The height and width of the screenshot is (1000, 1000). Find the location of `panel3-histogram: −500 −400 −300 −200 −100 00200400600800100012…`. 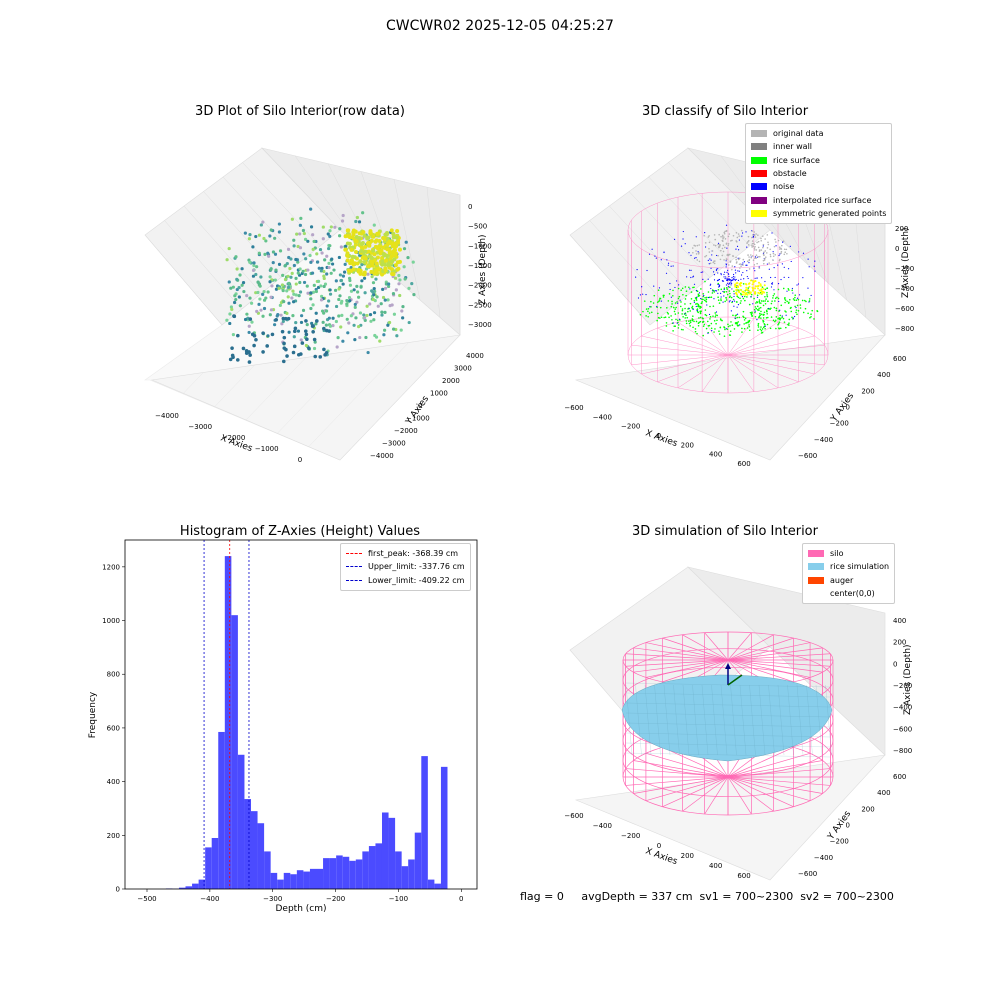

panel3-histogram: −500 −400 −300 −200 −100 00200400600800100012… is located at coordinates (283, 726).